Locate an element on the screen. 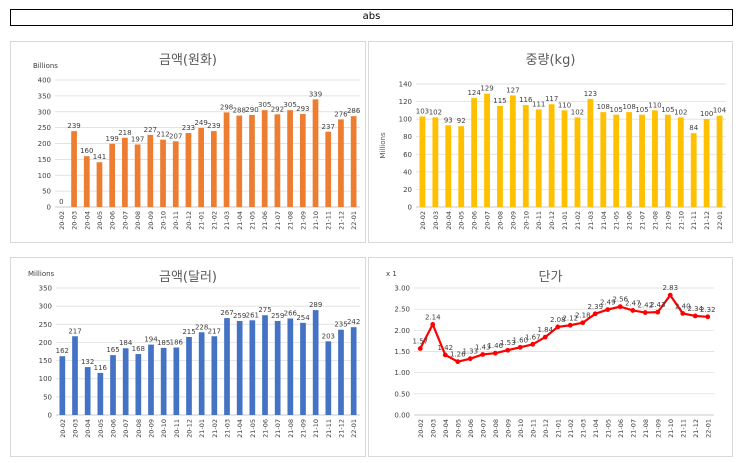 The image size is (743, 463). data-label: 237 is located at coordinates (328, 127).